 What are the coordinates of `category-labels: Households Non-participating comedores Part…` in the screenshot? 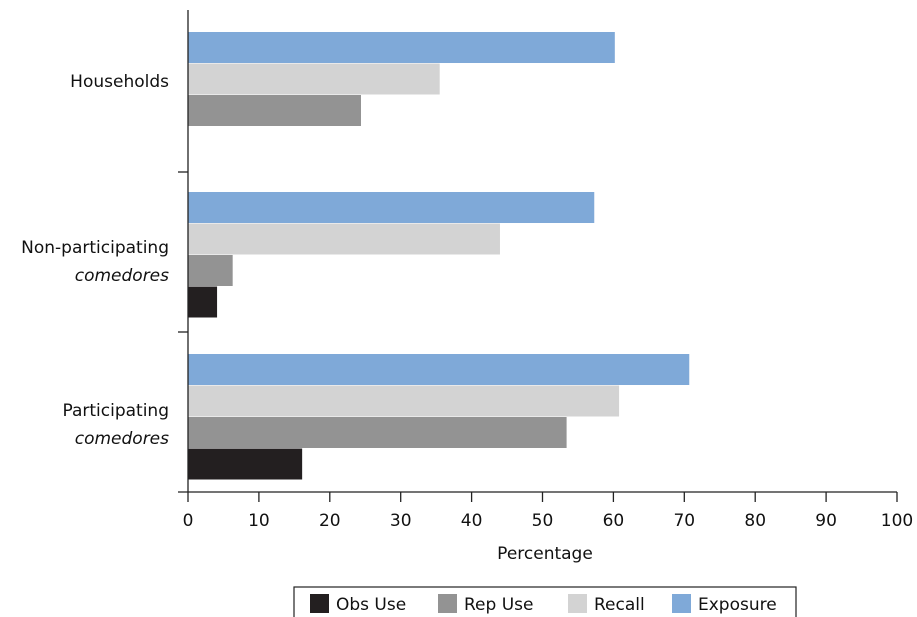 It's located at (95, 260).